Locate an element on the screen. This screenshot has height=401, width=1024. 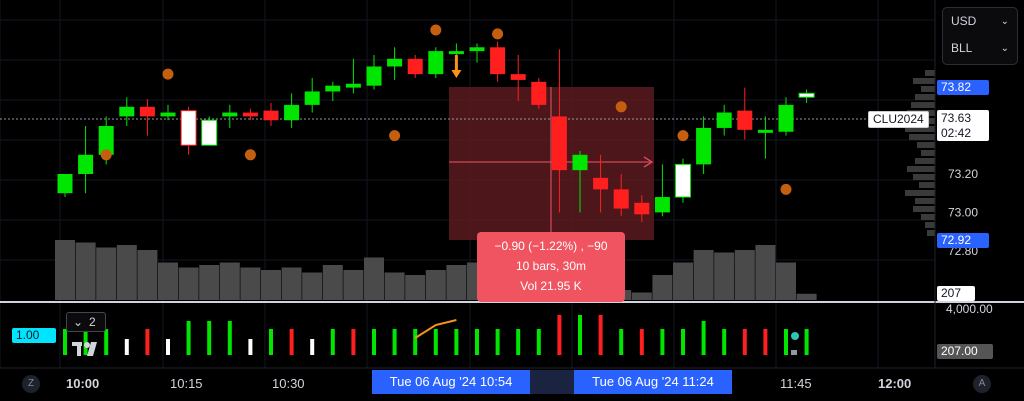
measure-volume: Vol 21.95 K is located at coordinates (551, 286).